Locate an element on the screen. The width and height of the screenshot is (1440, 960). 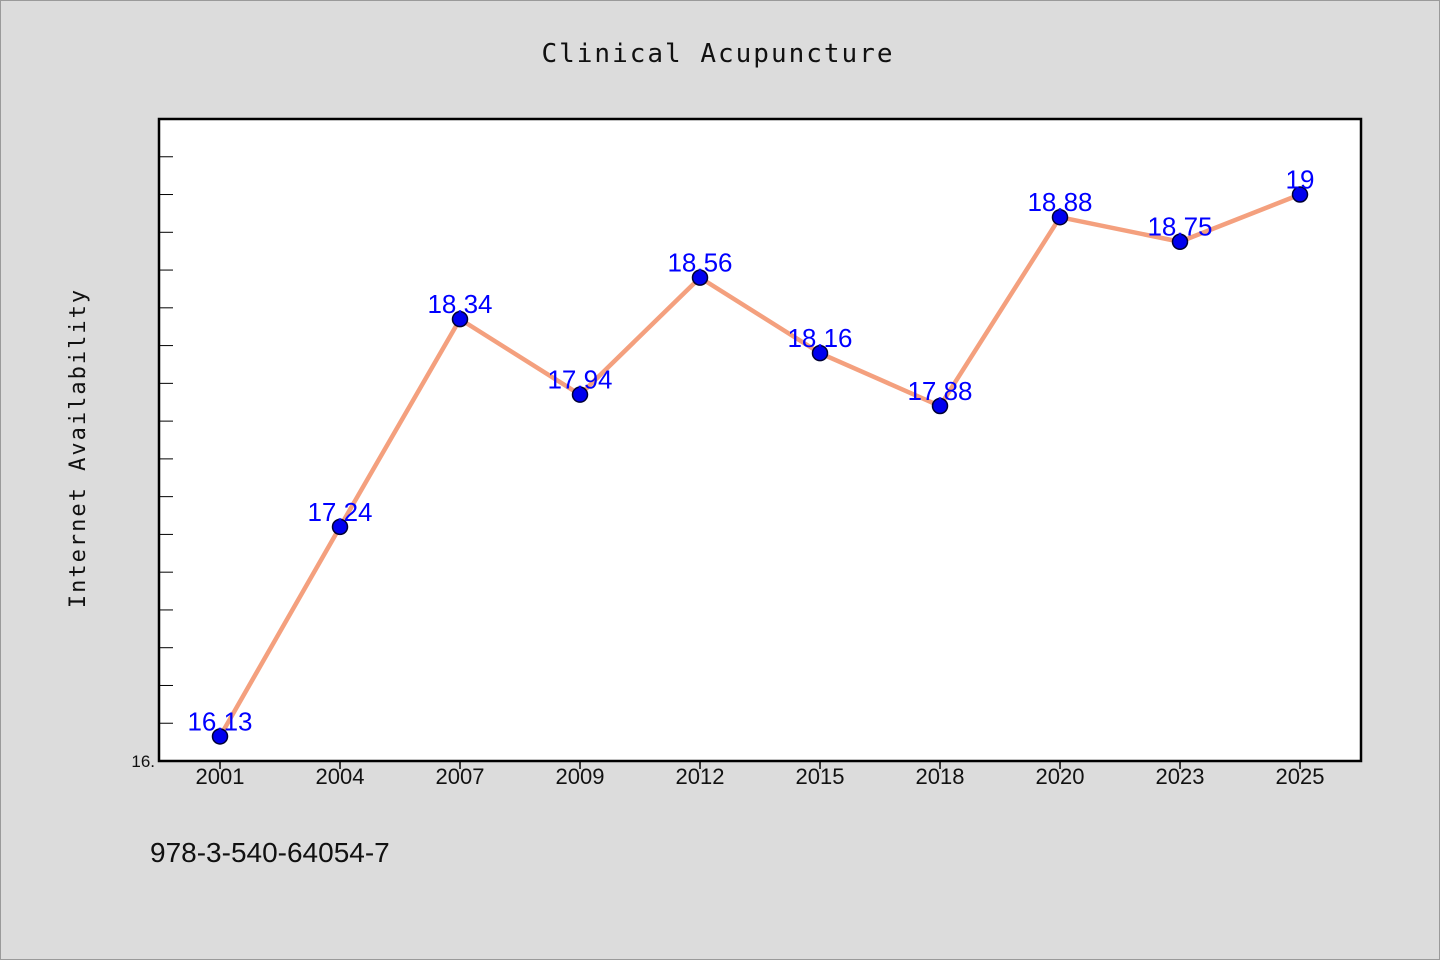
data-label: 18.75 is located at coordinates (1179, 227).